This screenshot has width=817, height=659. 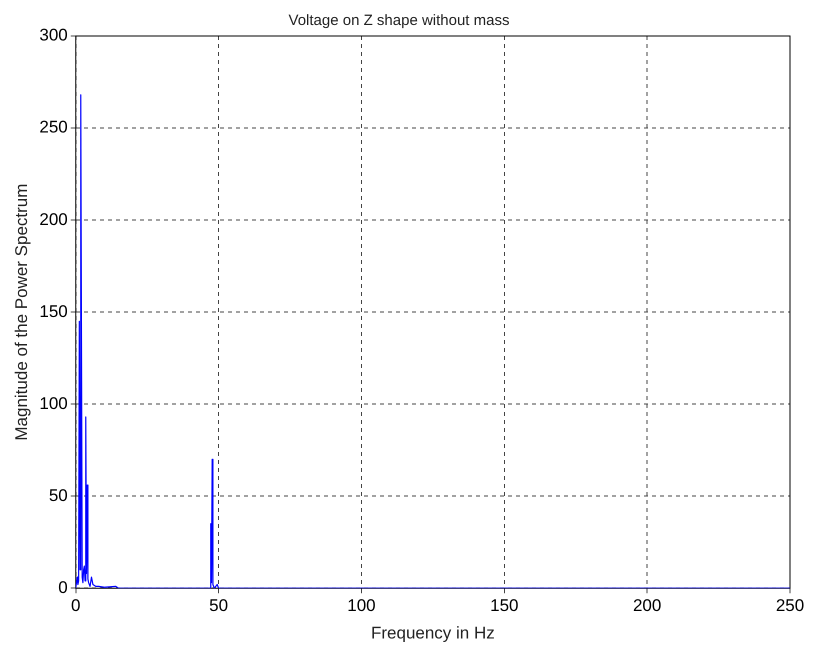 What do you see at coordinates (58, 495) in the screenshot?
I see `y-tick-label: 50` at bounding box center [58, 495].